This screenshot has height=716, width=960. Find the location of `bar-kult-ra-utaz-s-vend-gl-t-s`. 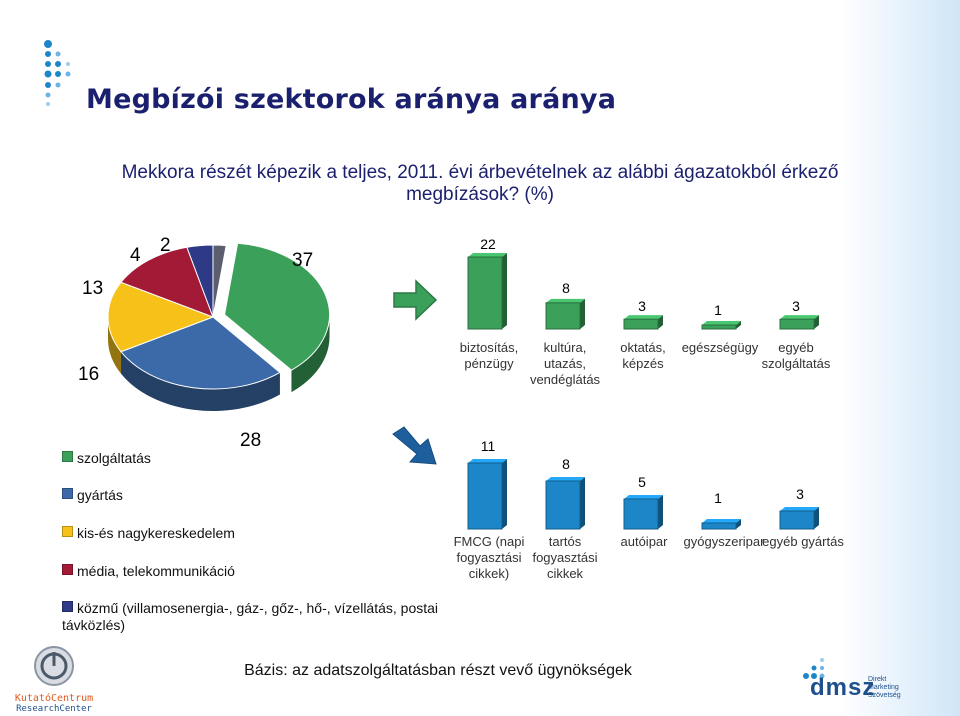

bar-kult-ra-utaz-s-vend-gl-t-s is located at coordinates (563, 316).